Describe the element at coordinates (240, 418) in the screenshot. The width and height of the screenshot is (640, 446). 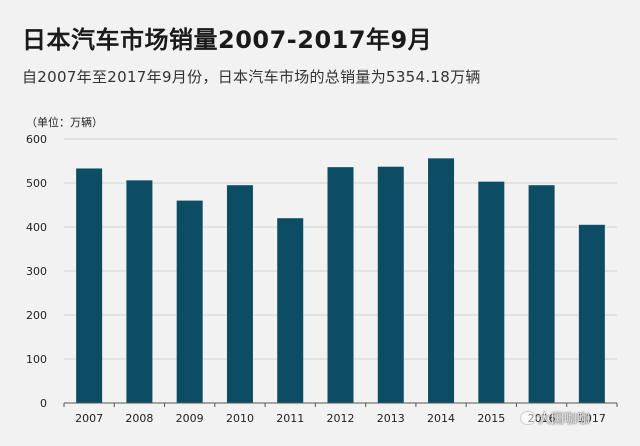
I see `x-tick-label: 2010` at that location.